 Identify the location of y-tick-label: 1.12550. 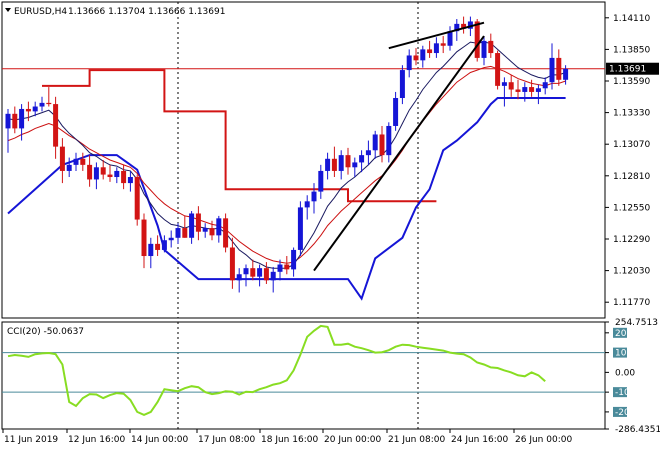
(631, 208).